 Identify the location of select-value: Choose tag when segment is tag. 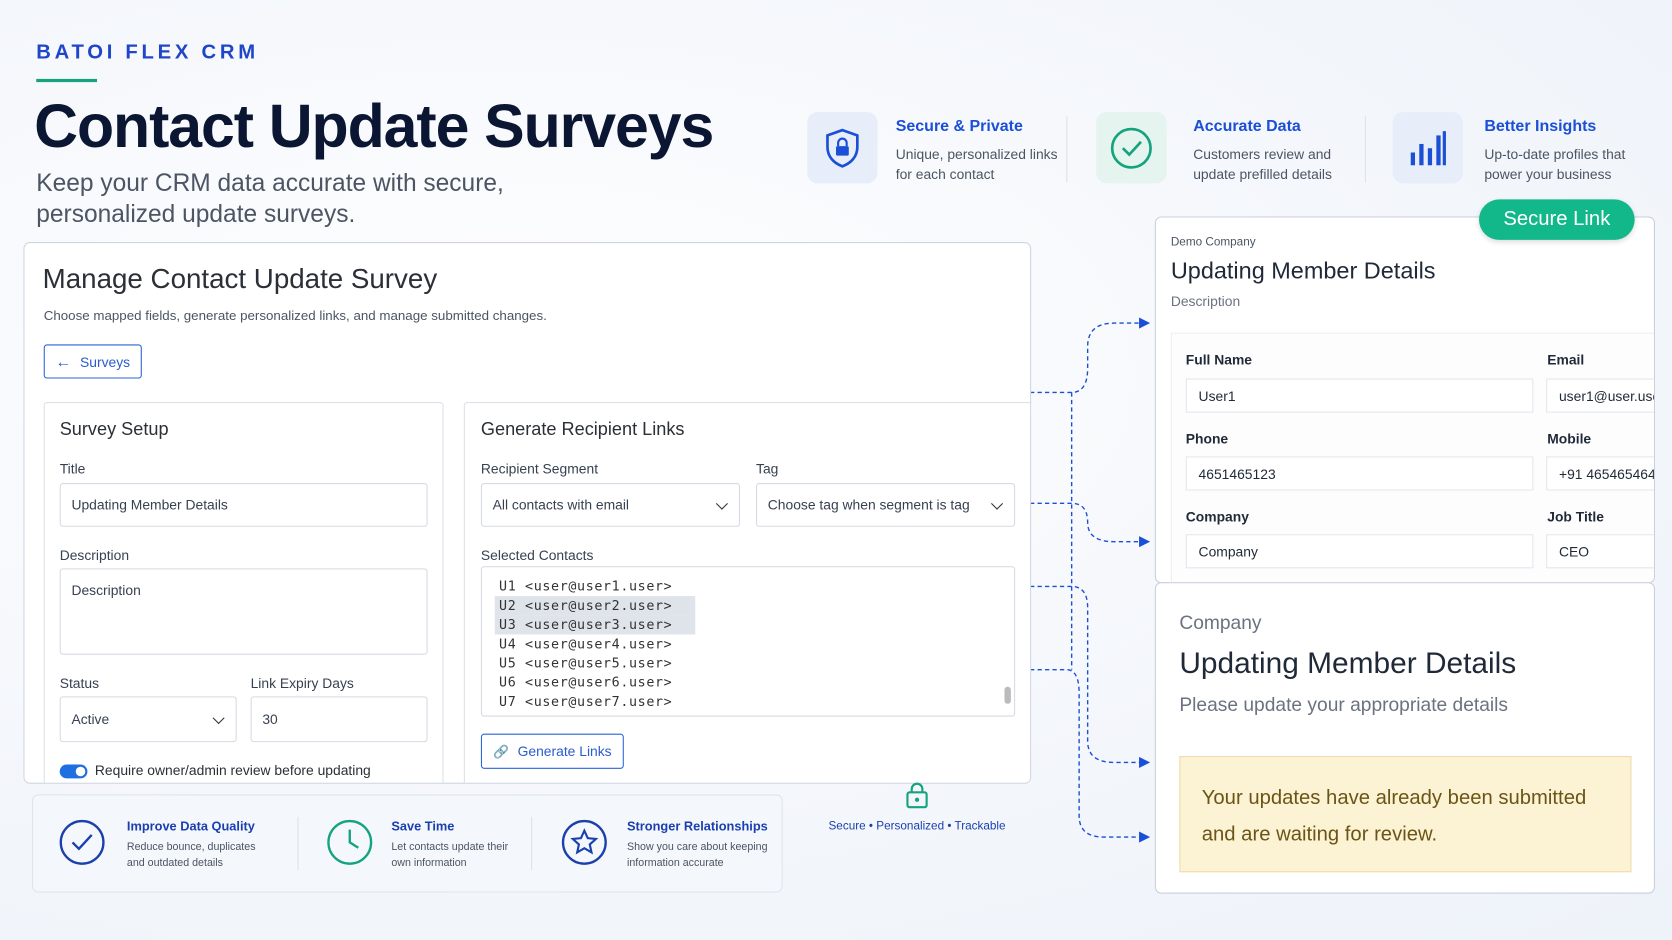
(868, 504).